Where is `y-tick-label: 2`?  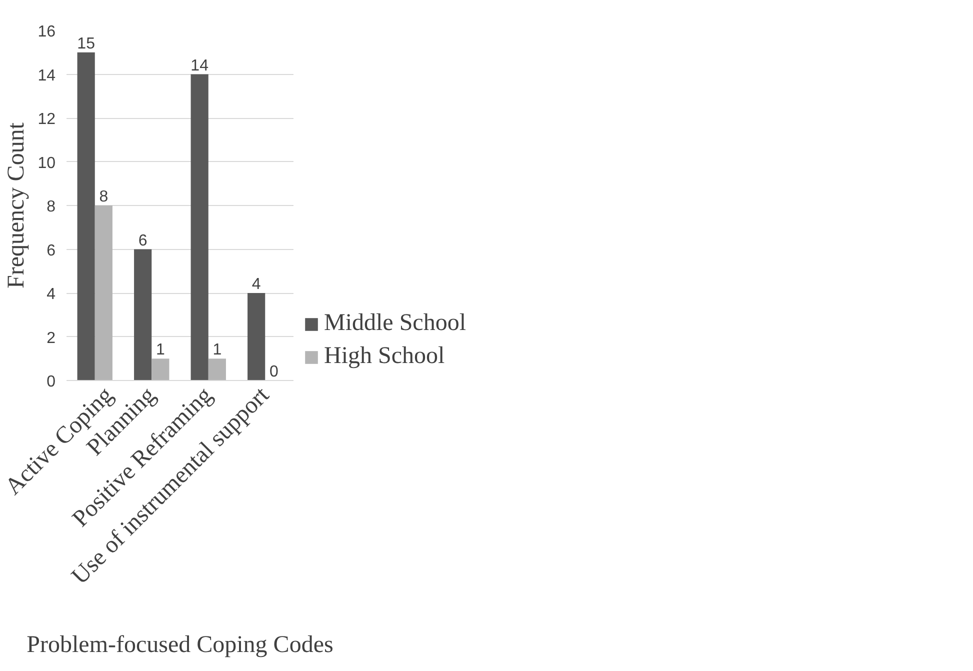
y-tick-label: 2 is located at coordinates (51, 338).